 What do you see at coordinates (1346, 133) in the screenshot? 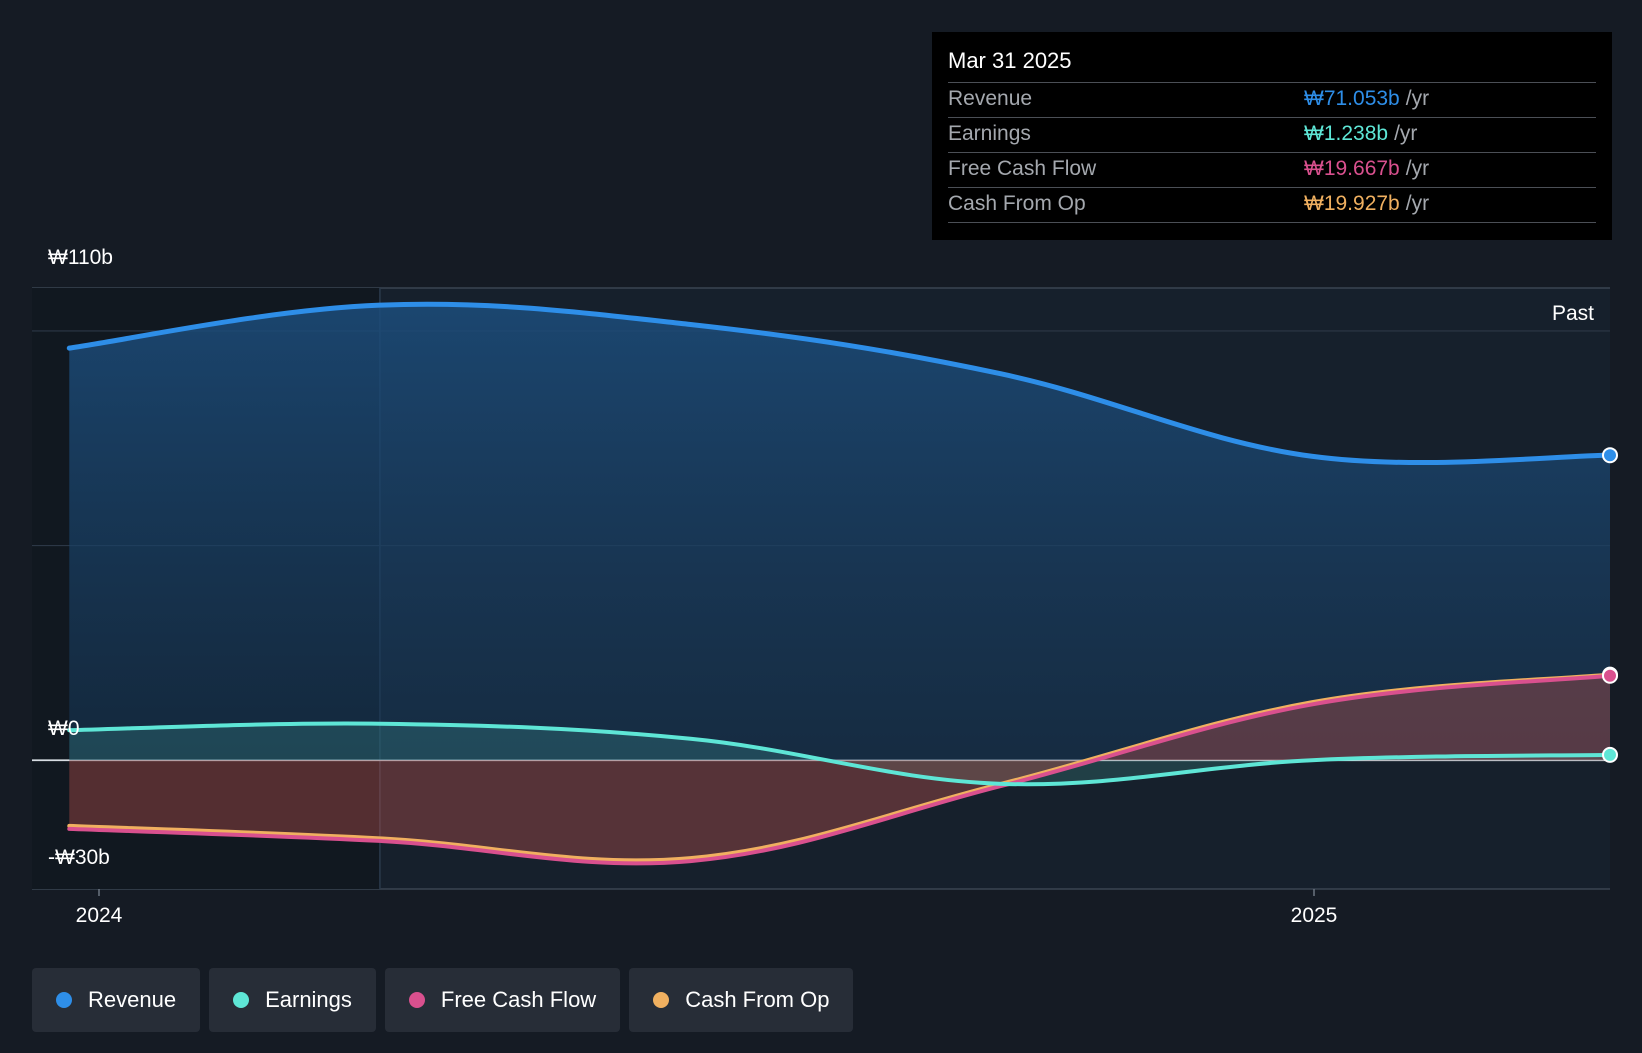
I see `tooltip-value: ₩1.238b` at bounding box center [1346, 133].